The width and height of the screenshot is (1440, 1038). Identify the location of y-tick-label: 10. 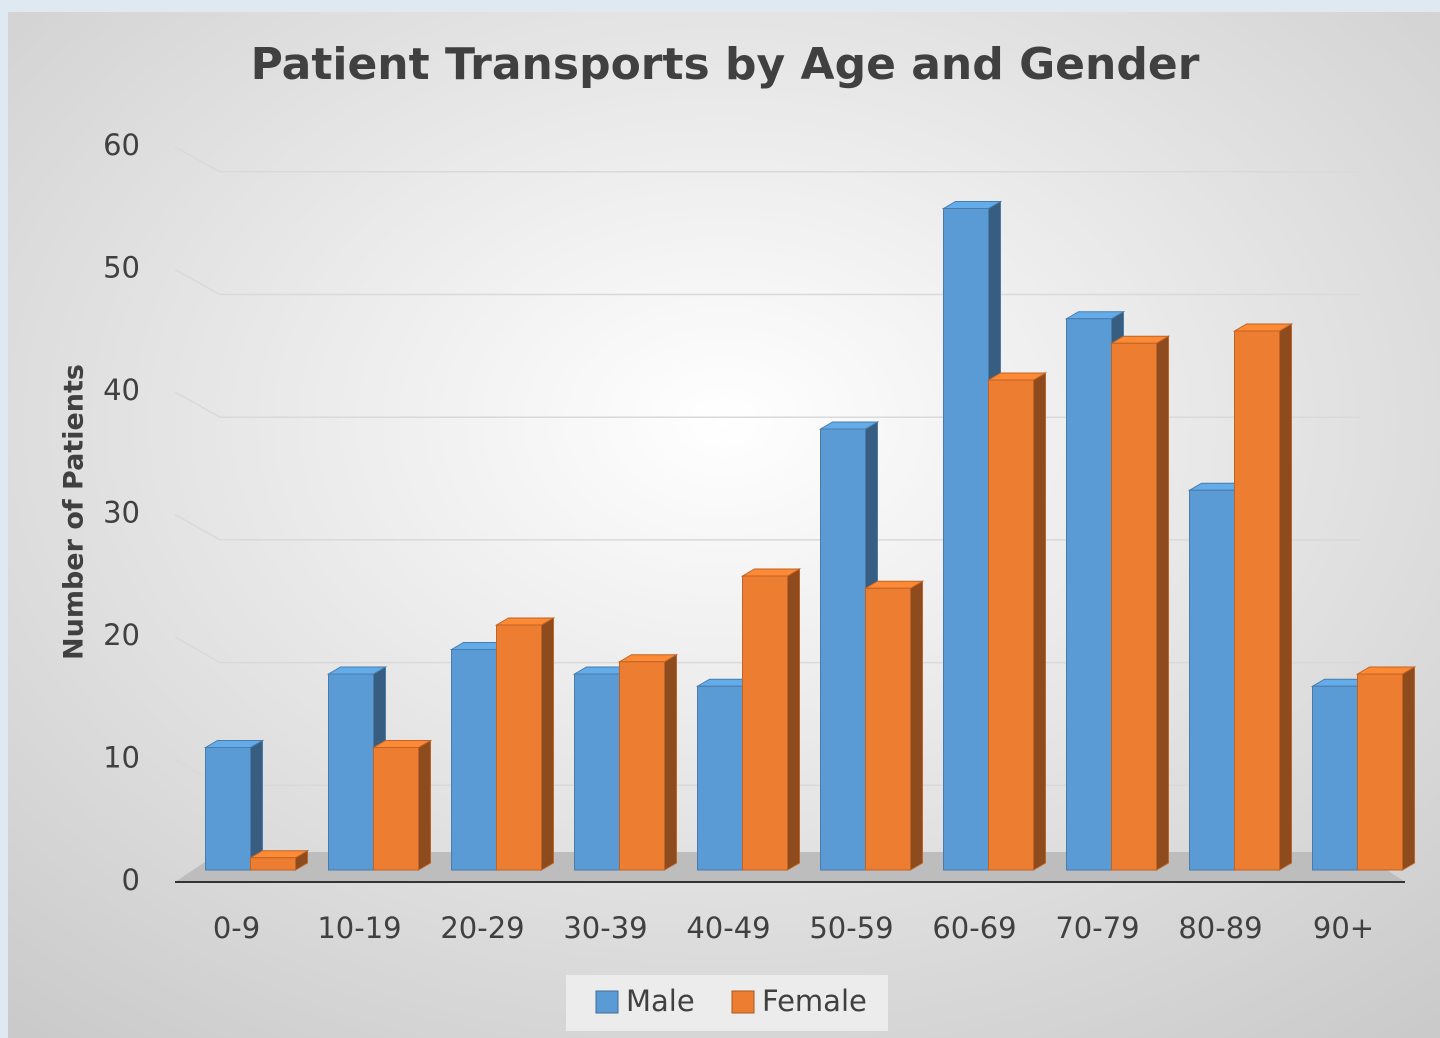
(121, 758).